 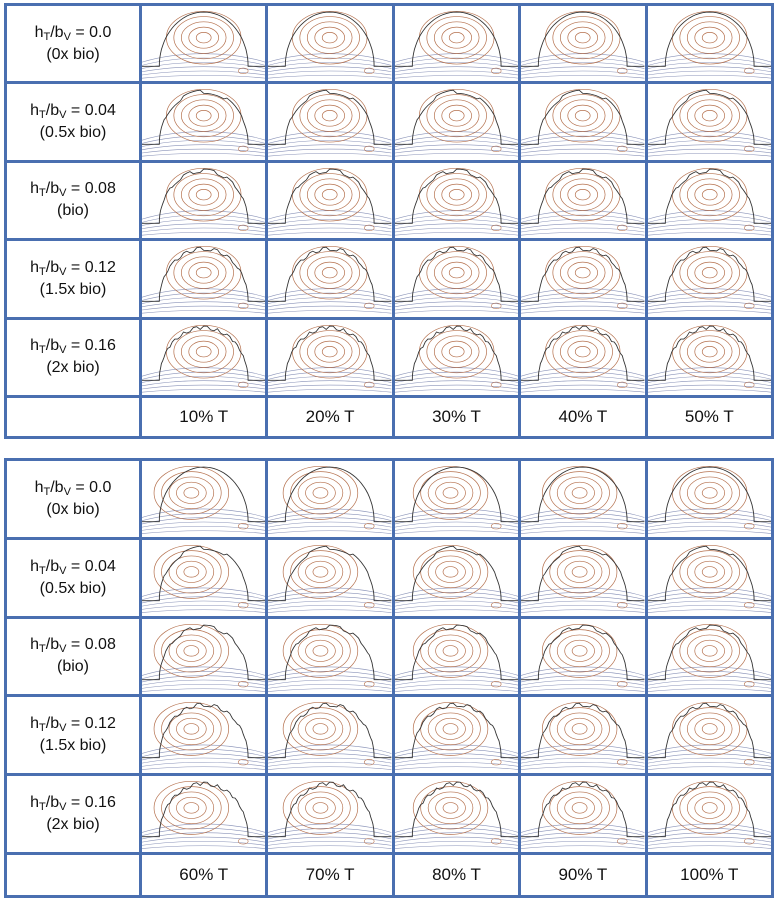 What do you see at coordinates (456, 875) in the screenshot?
I see `column-label: 80% T` at bounding box center [456, 875].